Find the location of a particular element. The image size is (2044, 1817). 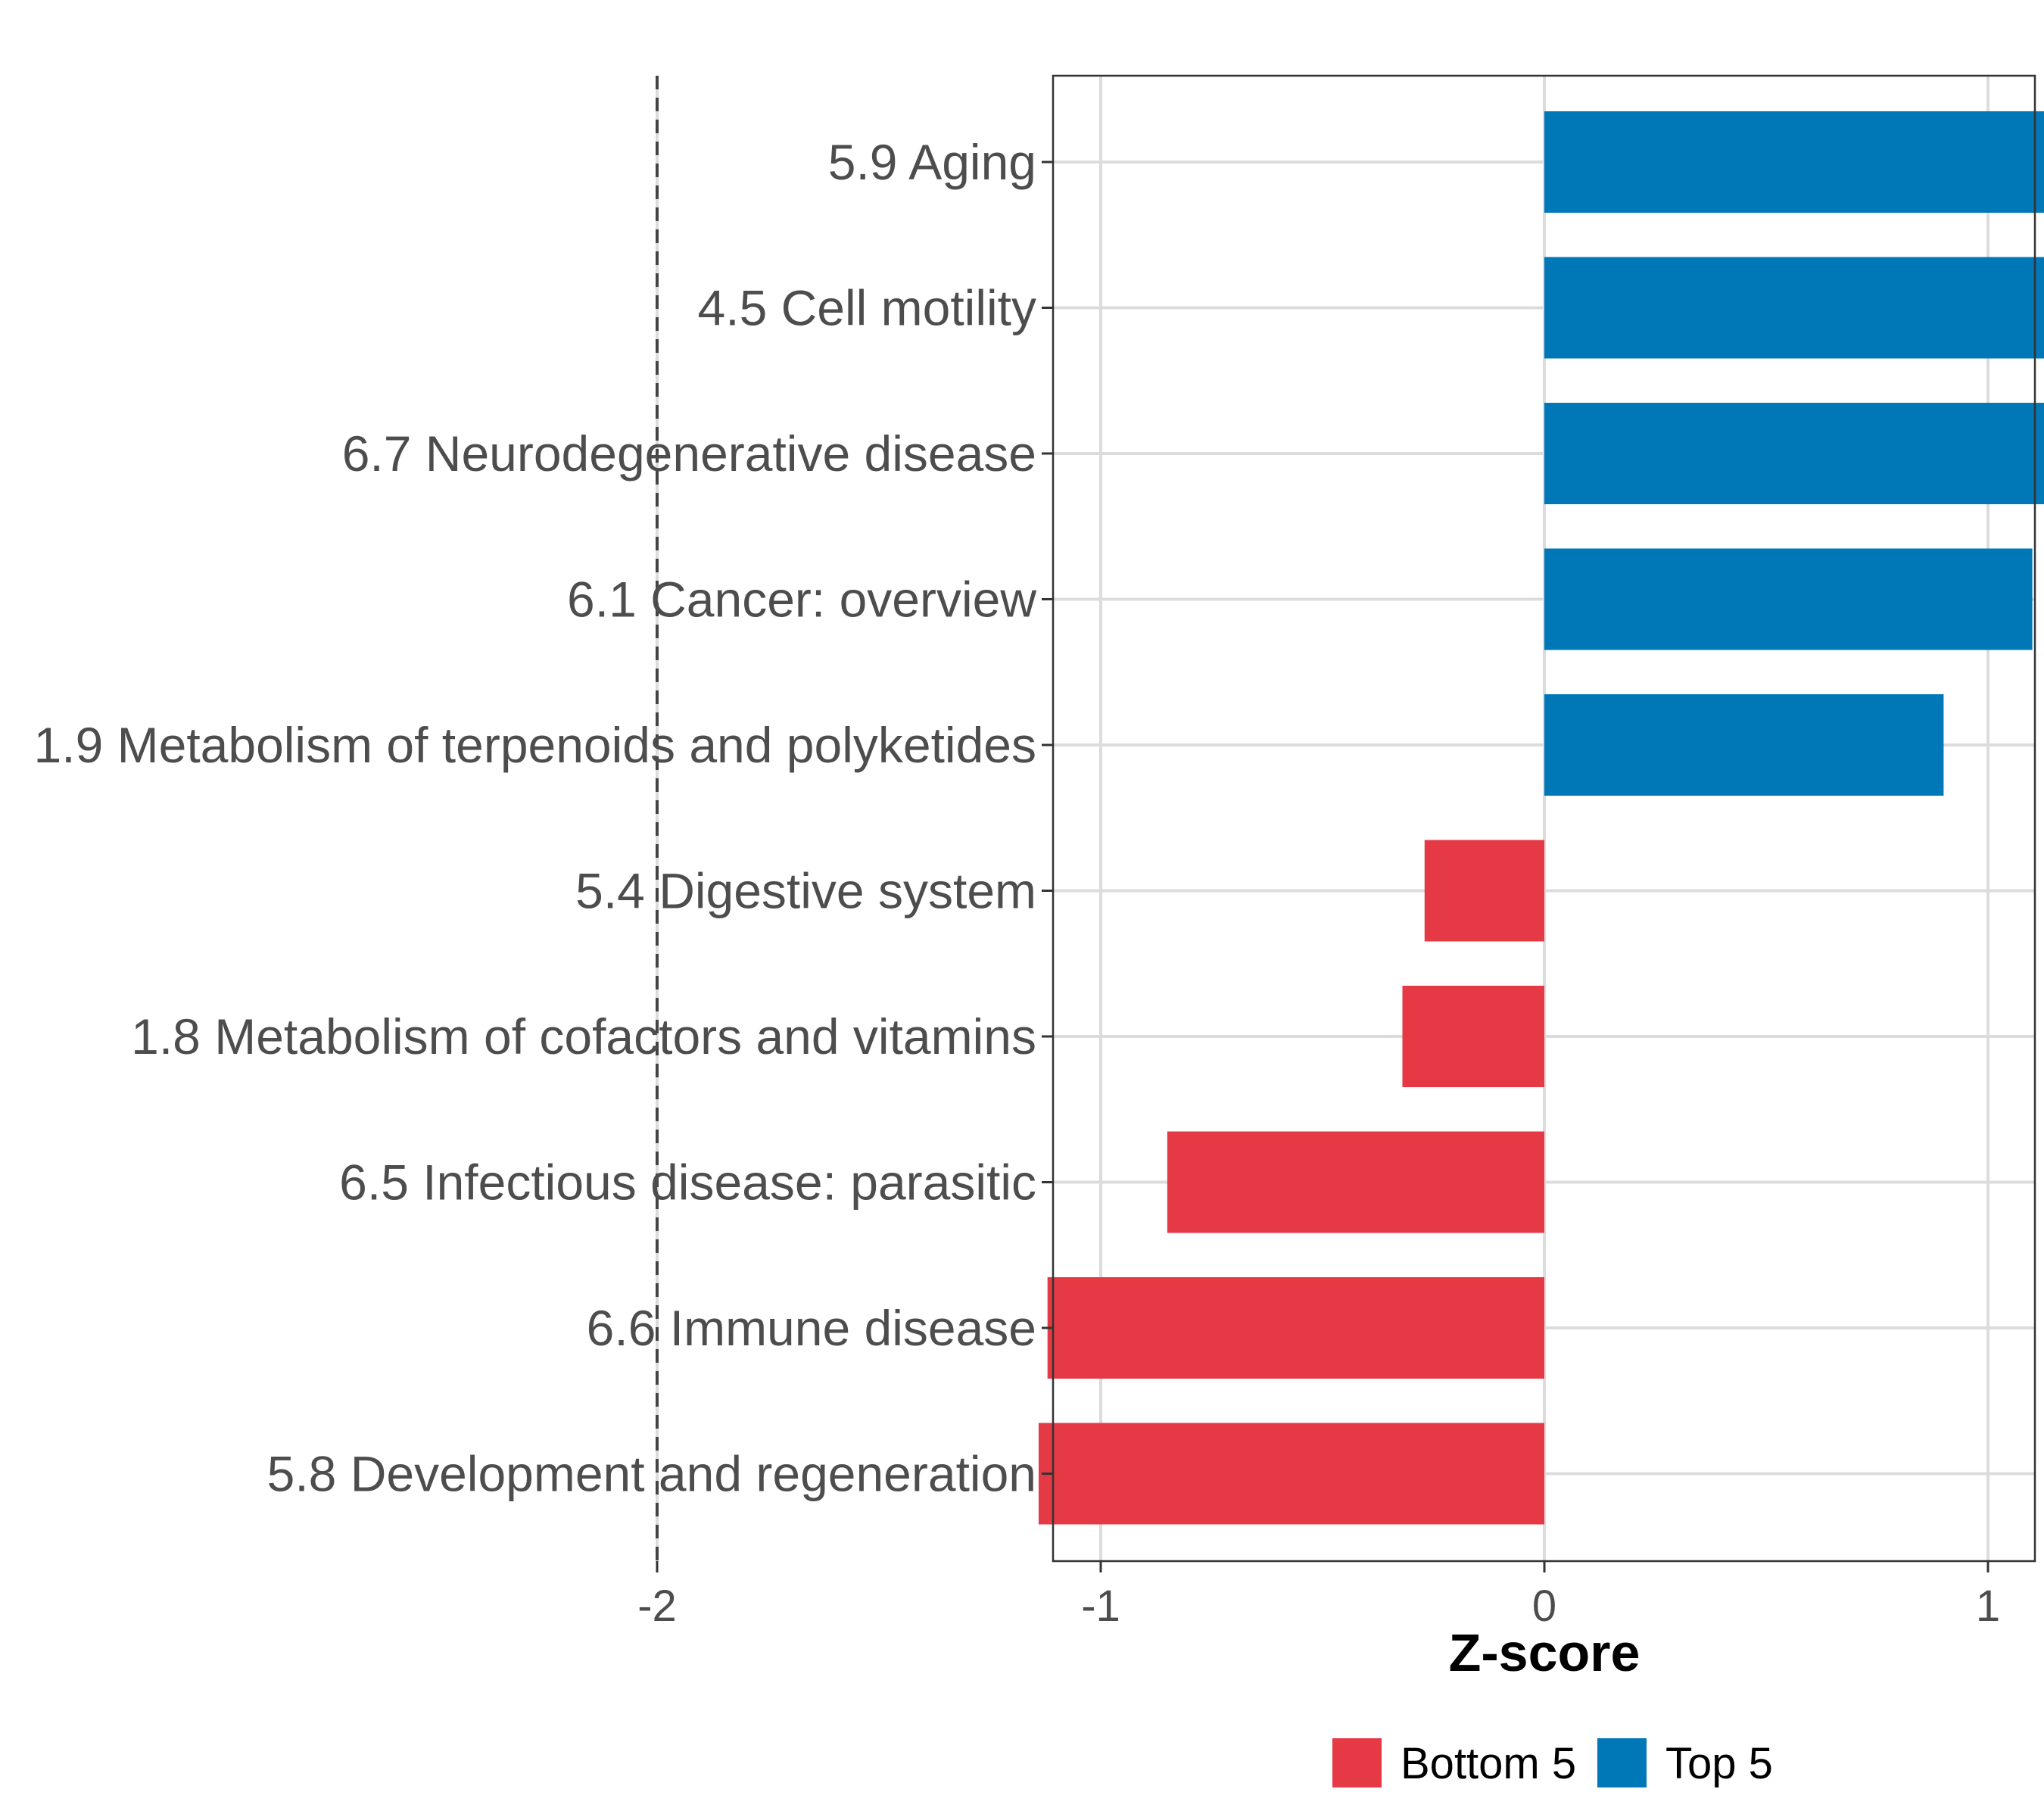

x-axis-ticks: -2-1012 is located at coordinates (1318, 1596).